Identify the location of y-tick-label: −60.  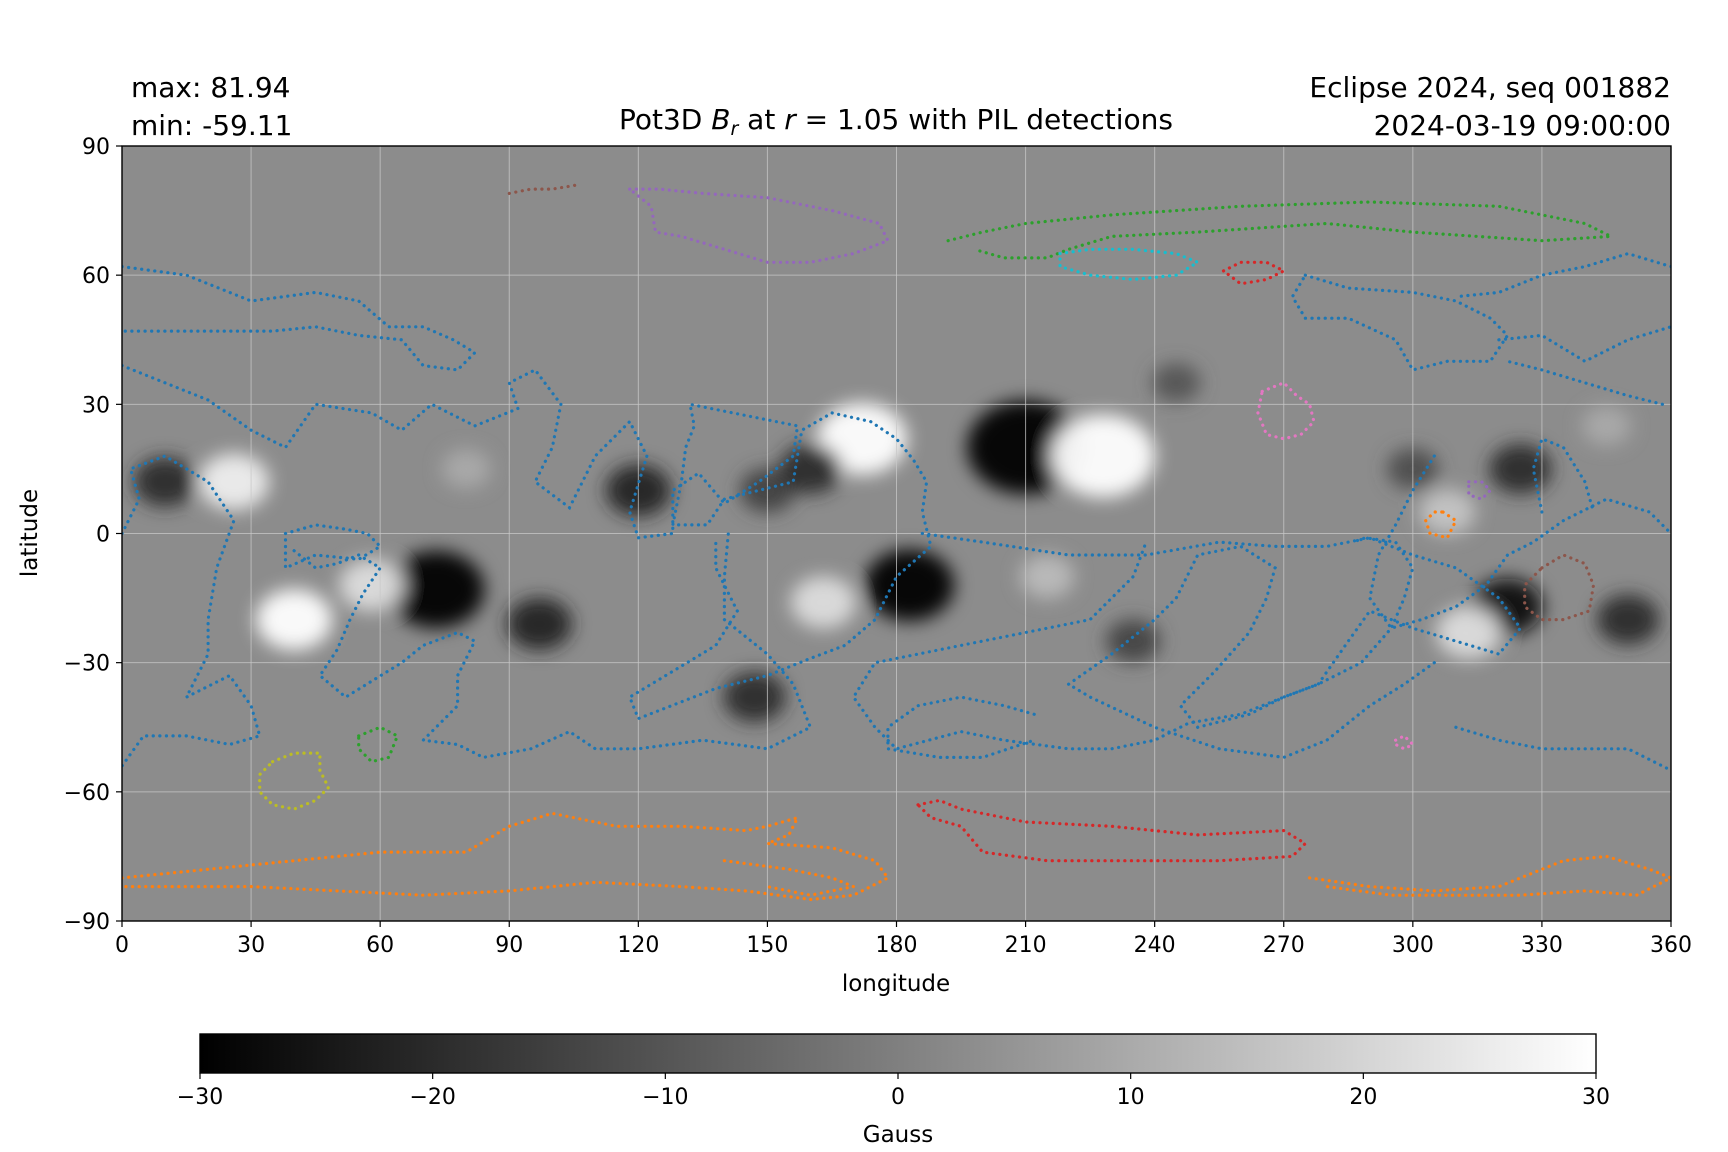
(87, 793).